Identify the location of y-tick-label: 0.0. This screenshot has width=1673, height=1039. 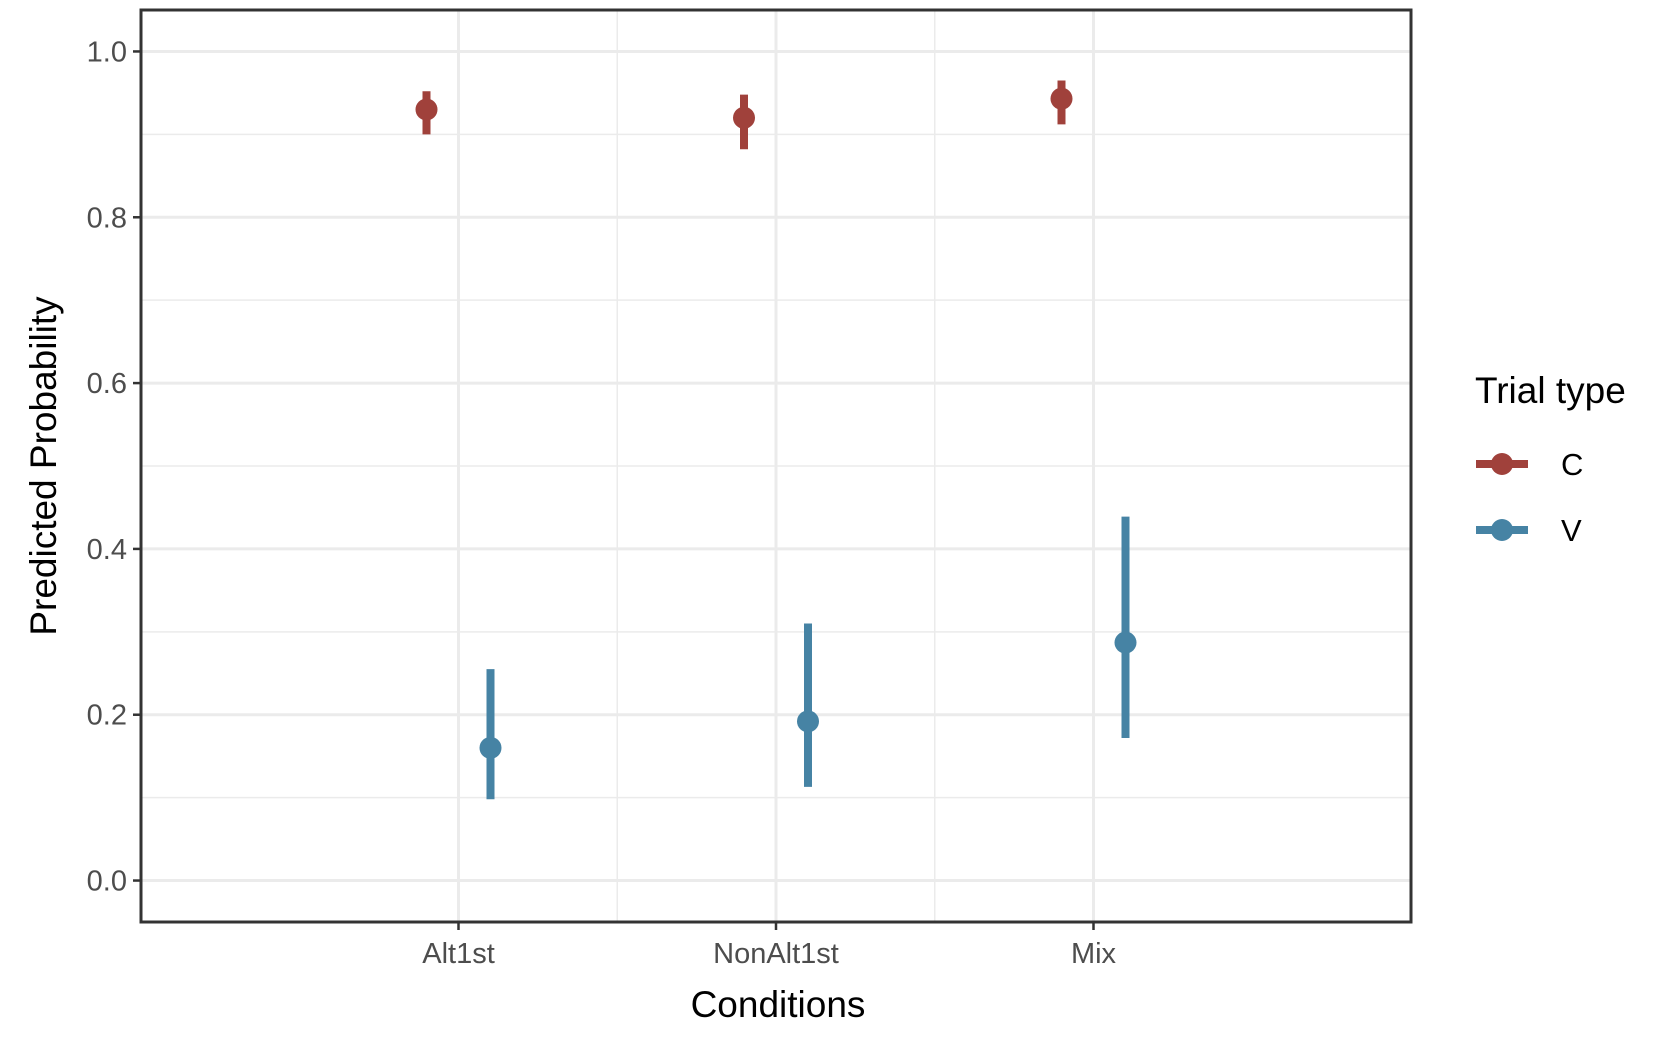
(107, 882).